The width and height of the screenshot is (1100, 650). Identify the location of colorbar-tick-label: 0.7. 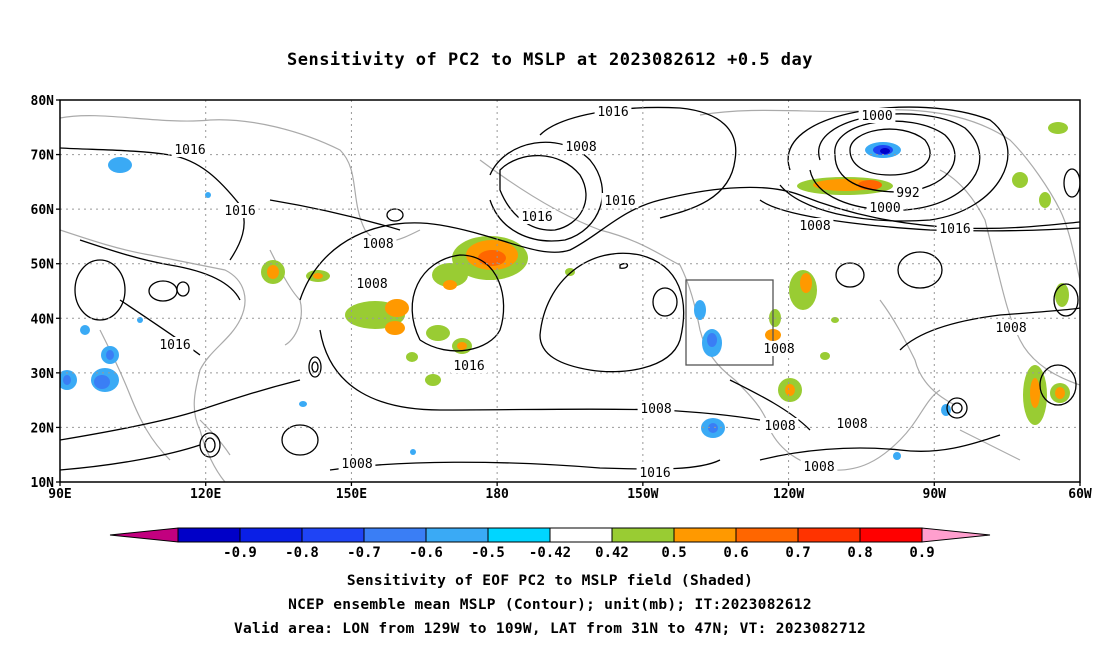
(797, 553).